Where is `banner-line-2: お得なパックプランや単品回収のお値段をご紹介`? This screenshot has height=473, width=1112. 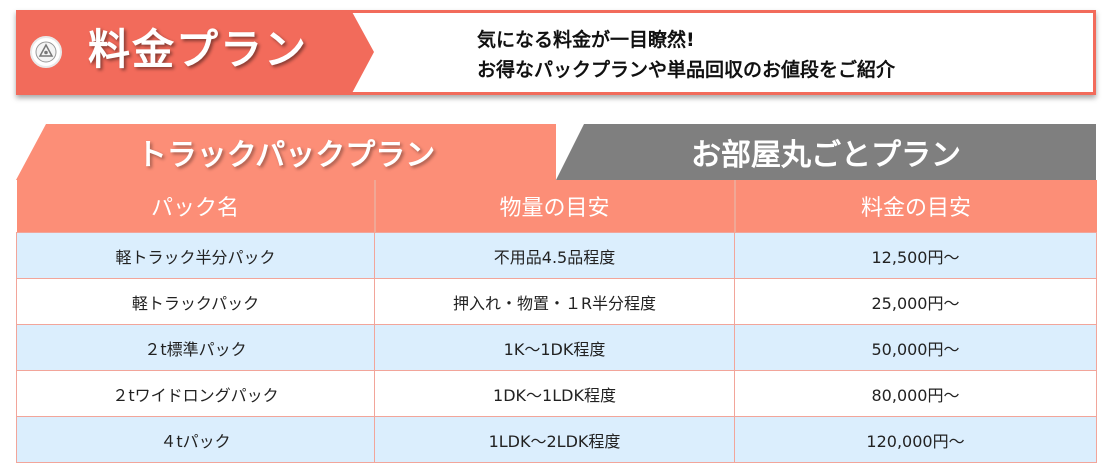 banner-line-2: お得なパックプランや単品回収のお値段をご紹介 is located at coordinates (686, 70).